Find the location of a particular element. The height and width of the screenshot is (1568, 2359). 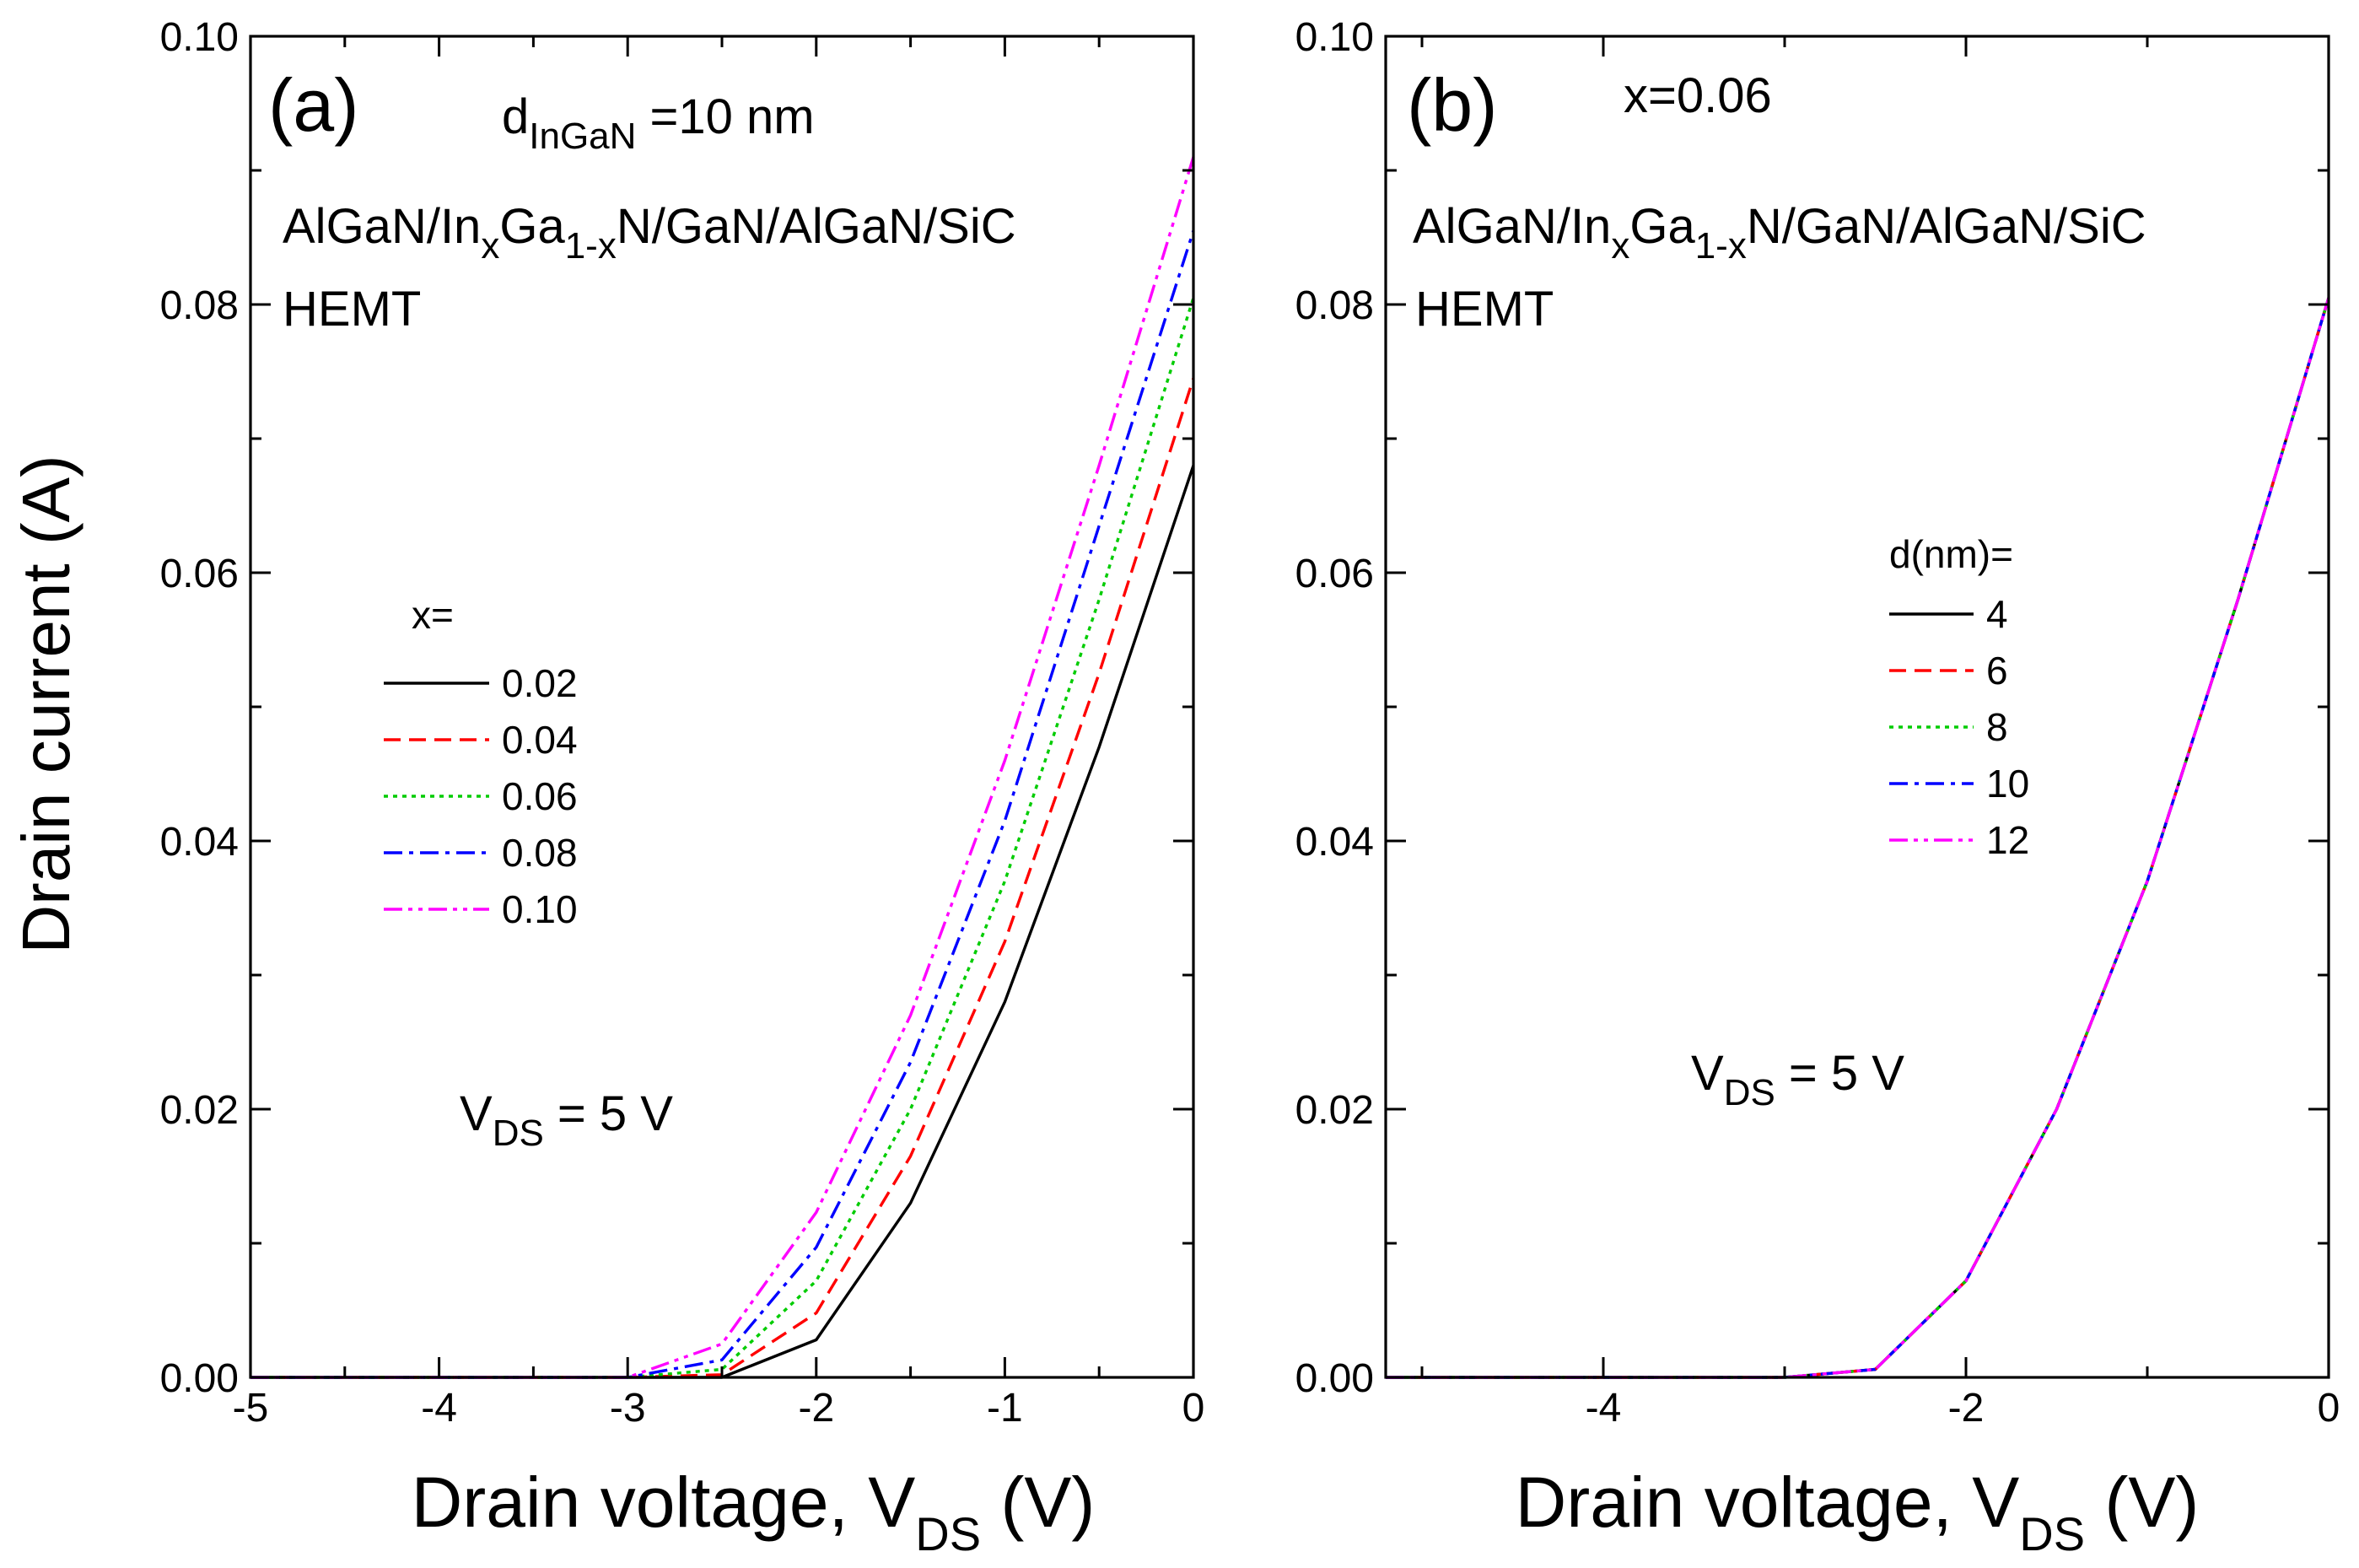

panel-b-xlabel-rest: (V) is located at coordinates (2142, 1503).